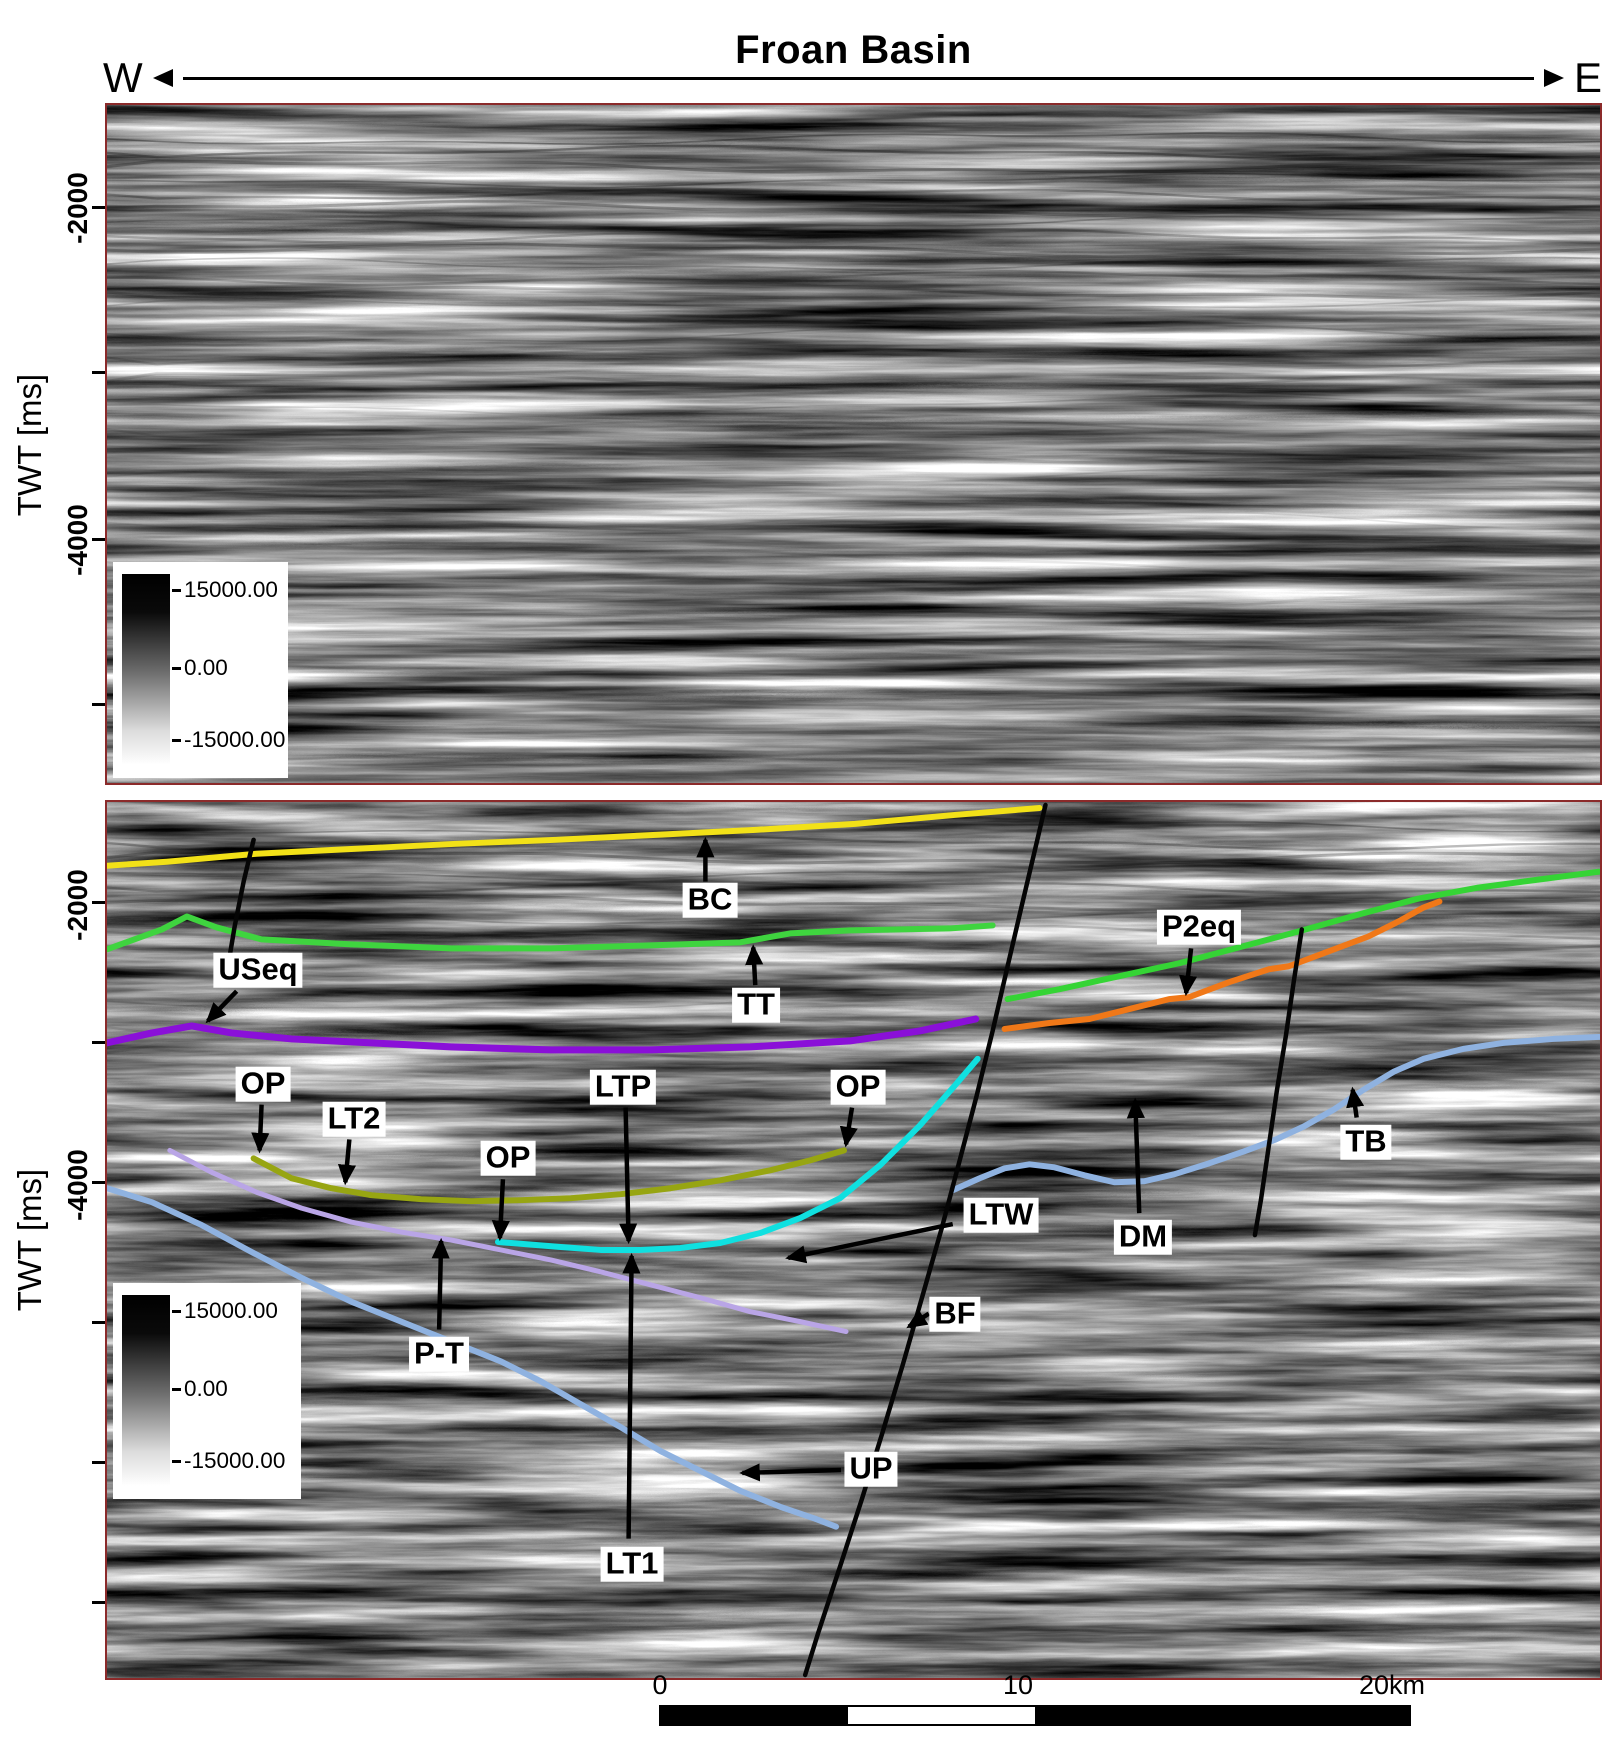 This screenshot has height=1738, width=1606. I want to click on annotation-arrow-ltw, so click(869, 1242).